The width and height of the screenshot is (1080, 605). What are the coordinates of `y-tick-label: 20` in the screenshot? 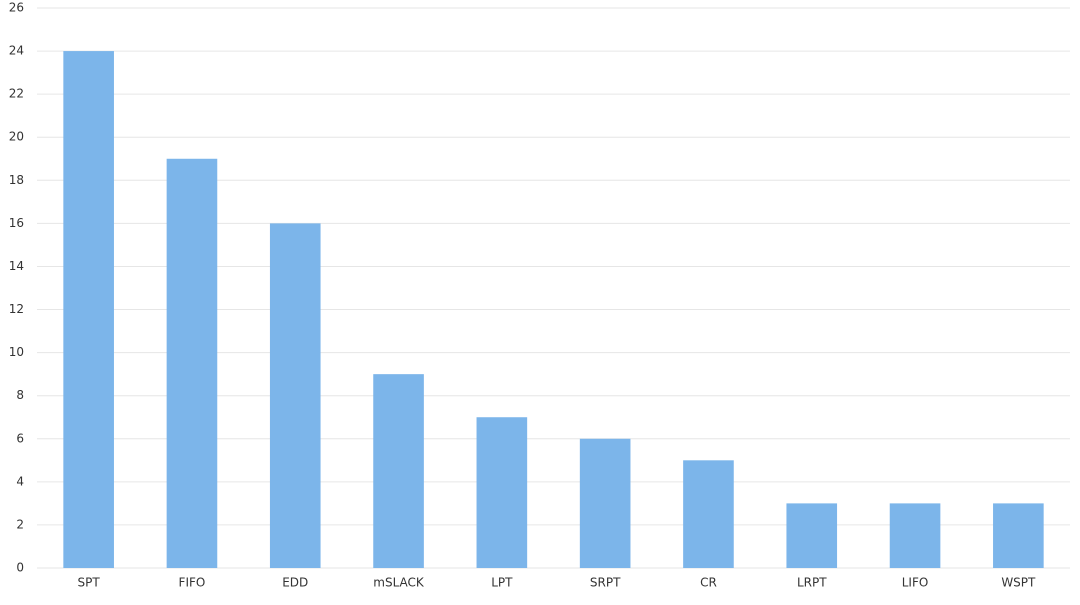 It's located at (16, 137).